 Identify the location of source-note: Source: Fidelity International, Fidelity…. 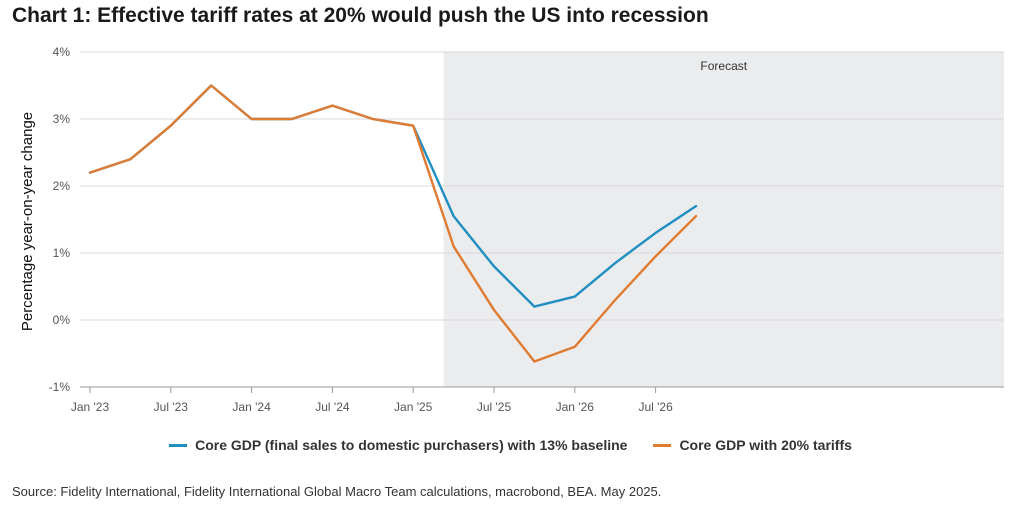
(337, 491).